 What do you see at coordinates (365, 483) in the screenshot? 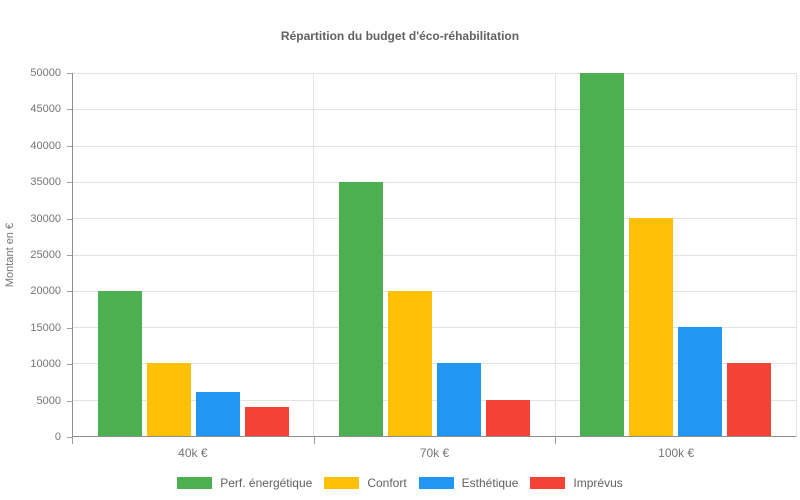
I see `legend-item-confort: Confort` at bounding box center [365, 483].